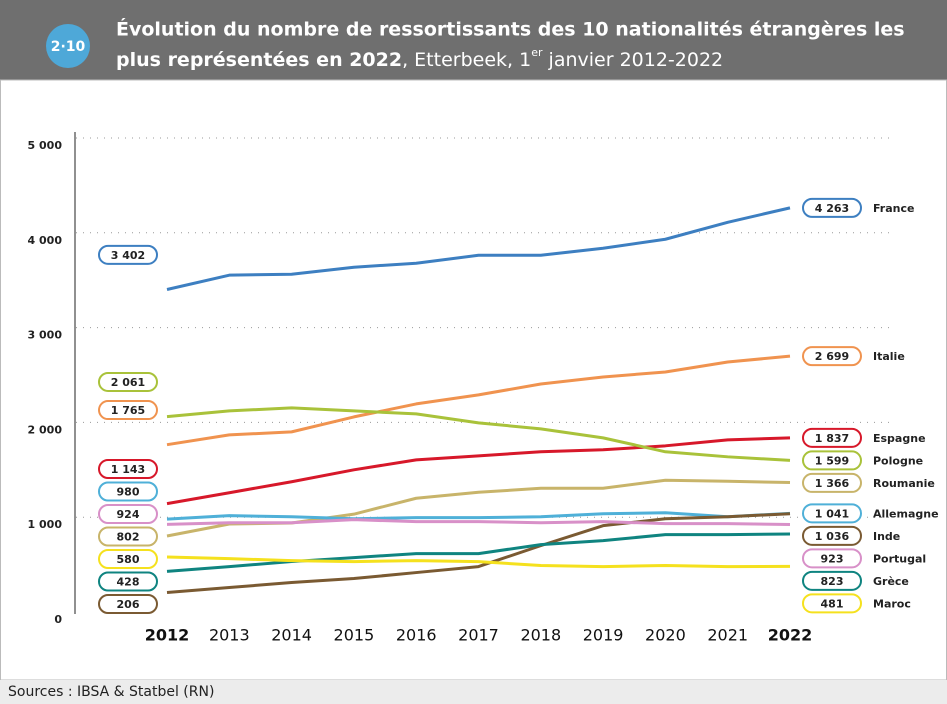 This screenshot has height=704, width=947. Describe the element at coordinates (899, 438) in the screenshot. I see `legend-label: Espagne` at that location.